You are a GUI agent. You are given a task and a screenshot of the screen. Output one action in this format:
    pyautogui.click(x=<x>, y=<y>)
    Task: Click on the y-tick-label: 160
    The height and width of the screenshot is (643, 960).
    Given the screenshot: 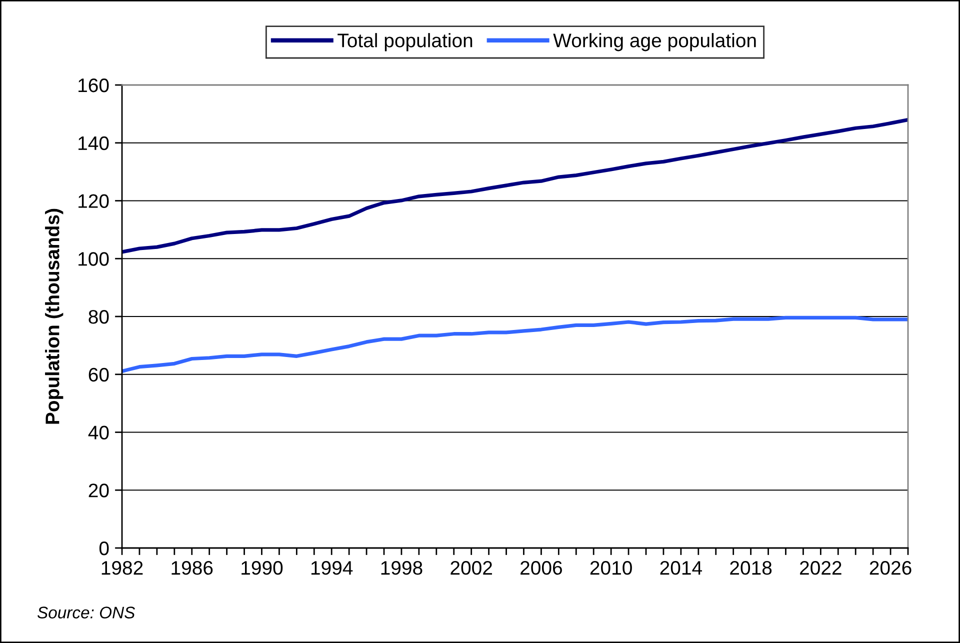 What is the action you would take?
    pyautogui.click(x=93, y=85)
    